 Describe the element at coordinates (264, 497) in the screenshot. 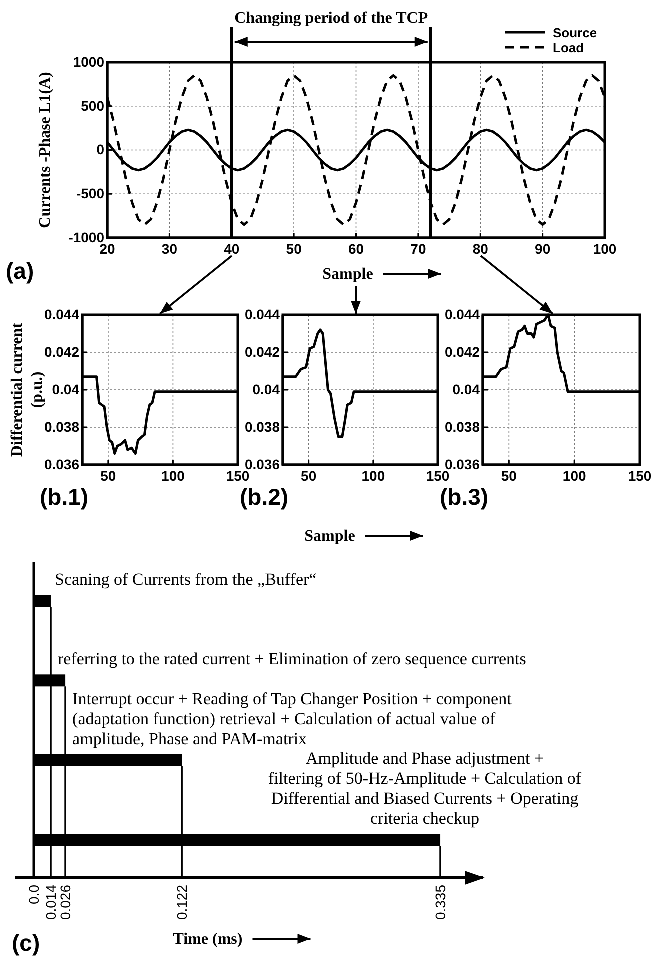

I see `text: (b.2)` at that location.